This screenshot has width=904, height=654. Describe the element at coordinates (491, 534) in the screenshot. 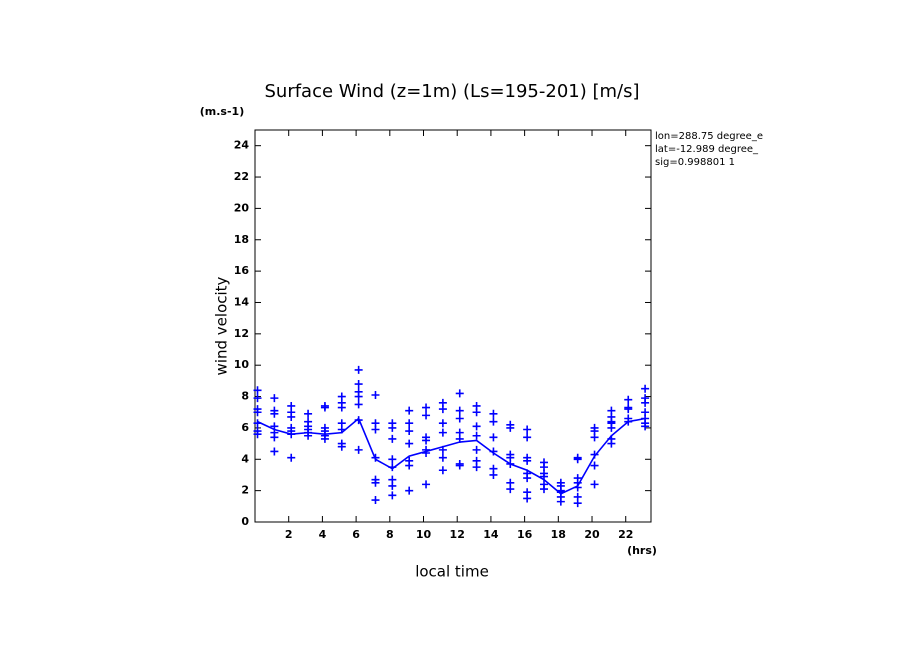

I see `x-tick-label: 14` at that location.